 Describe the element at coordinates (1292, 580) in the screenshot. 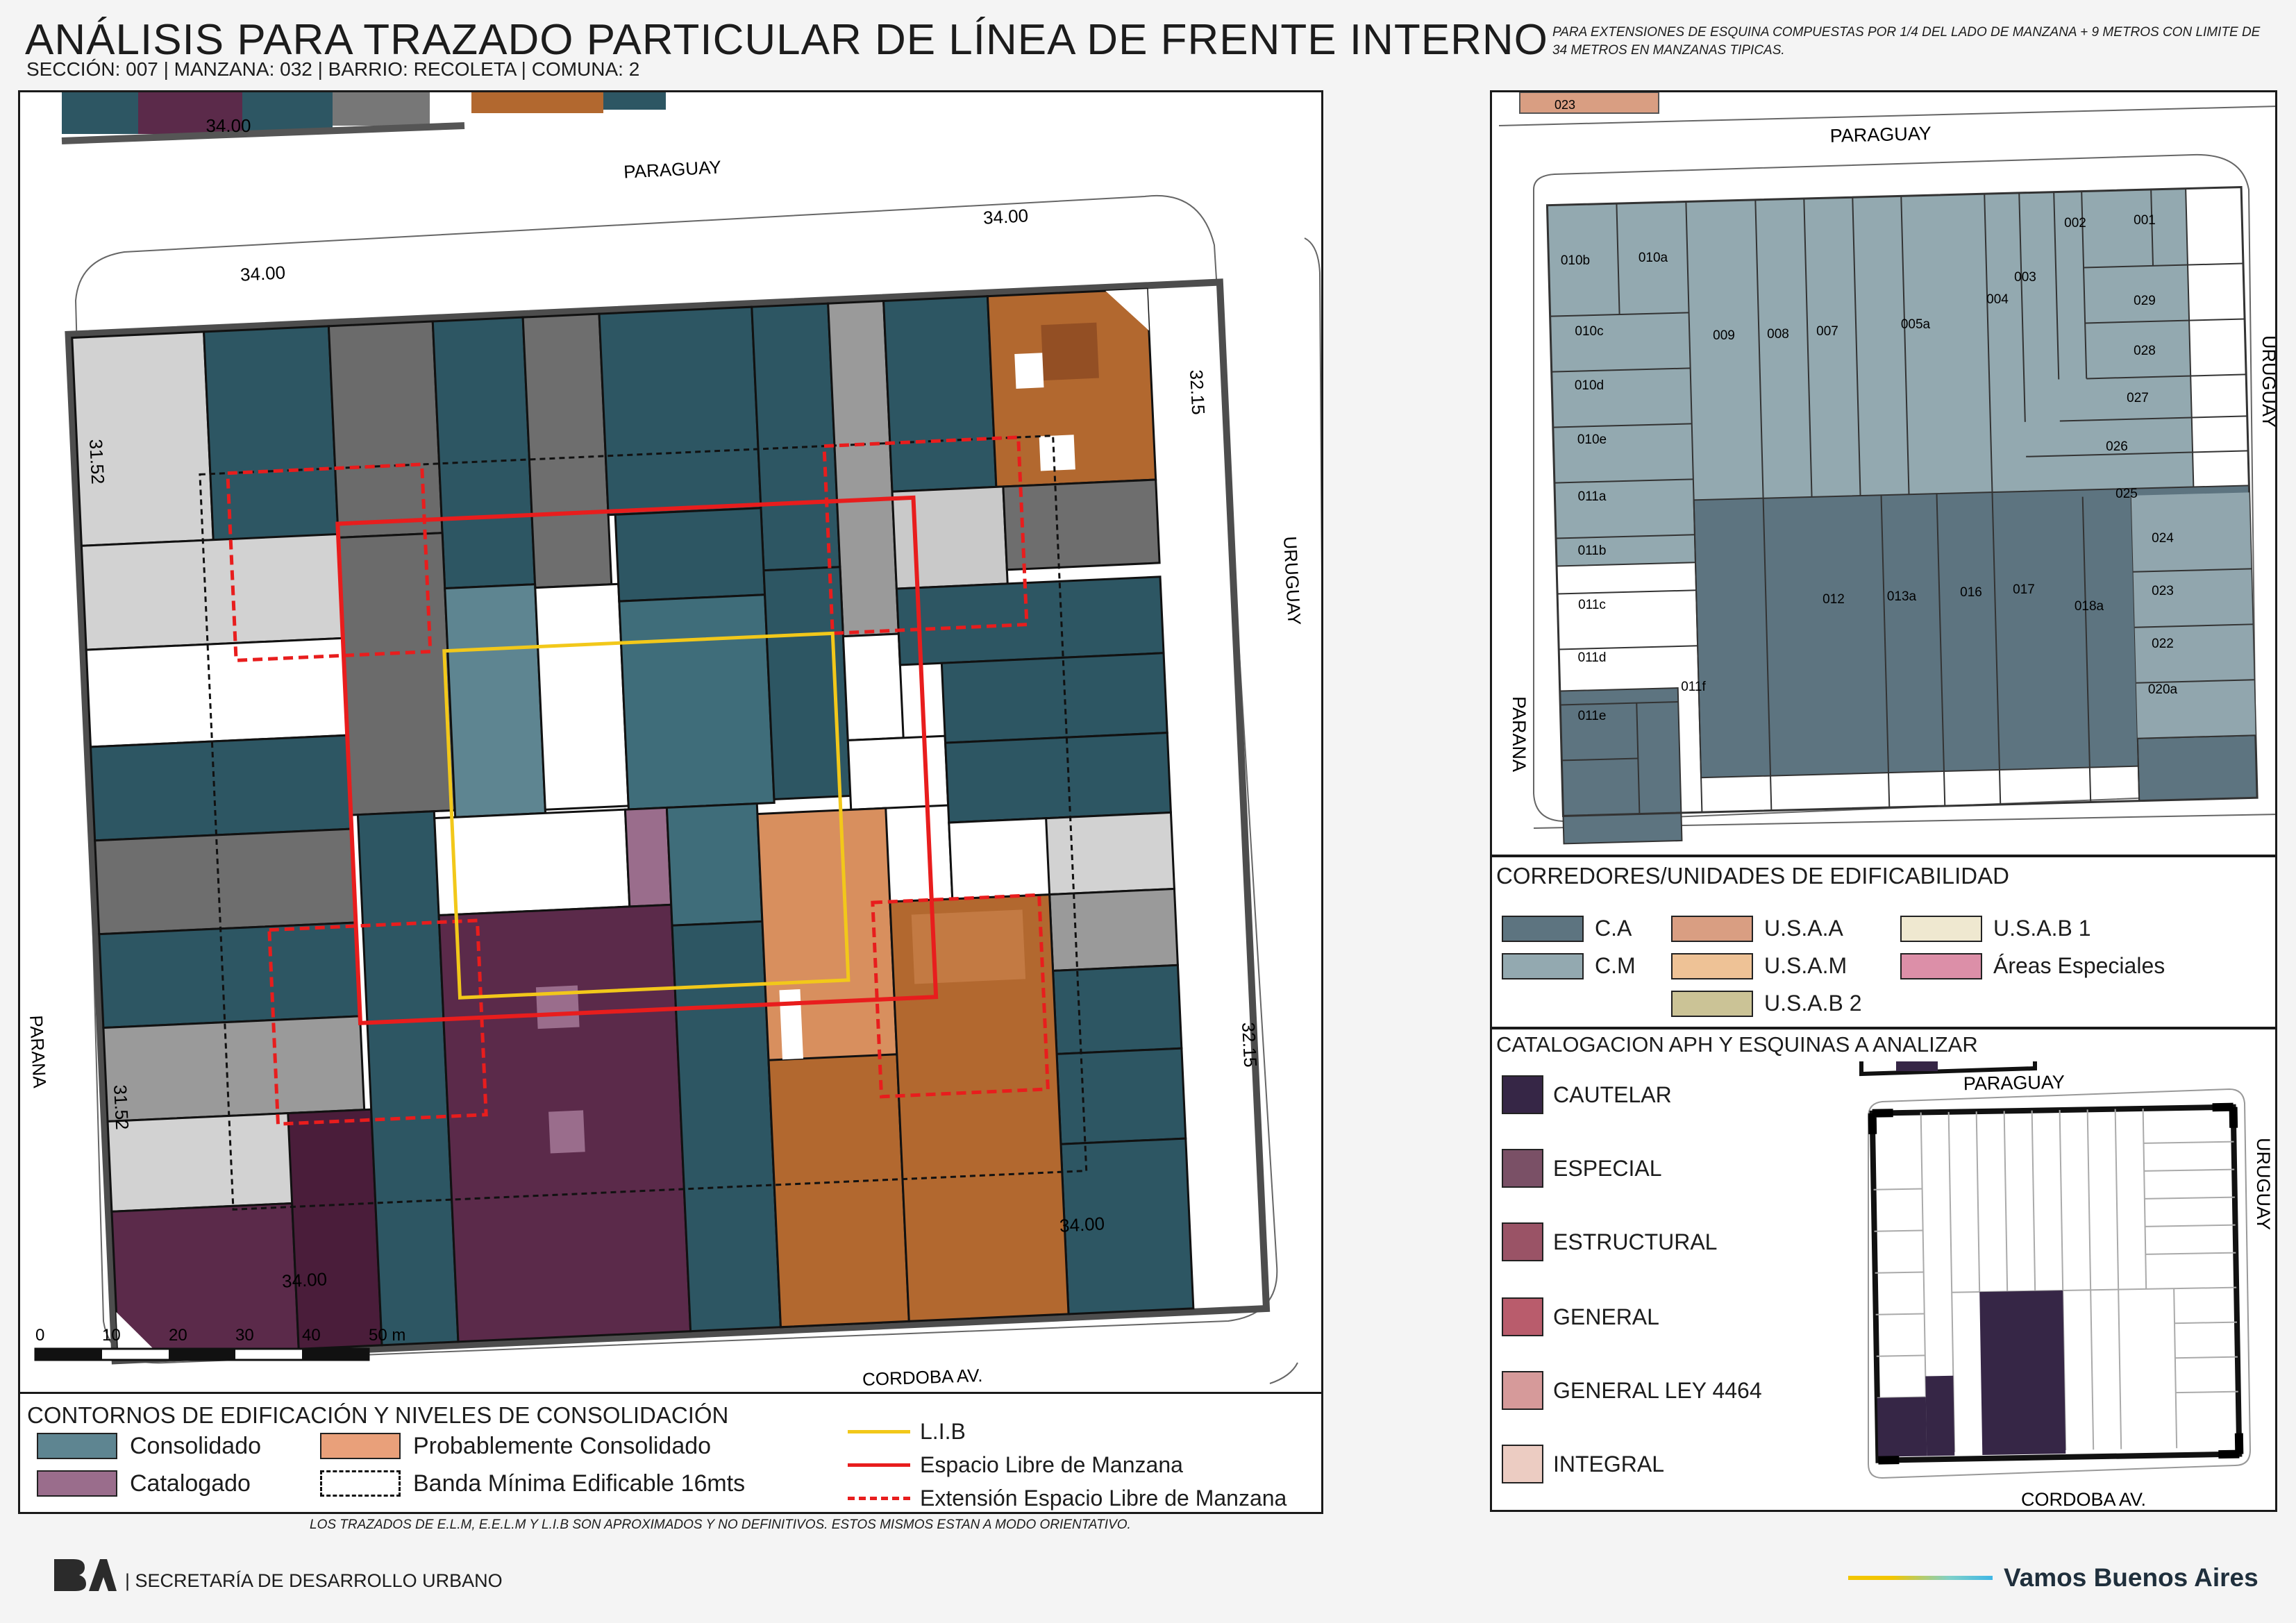

I see `street-east: URUGUAY` at that location.